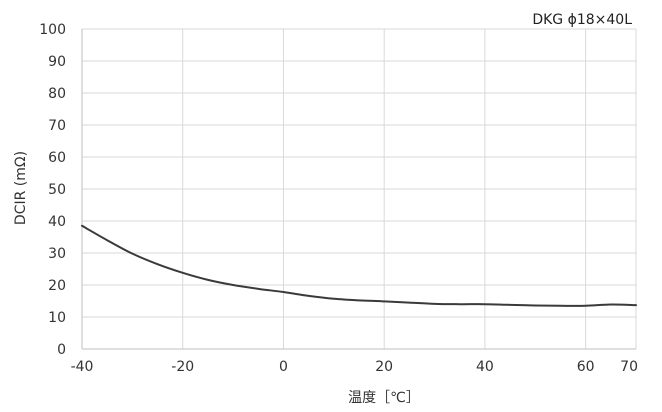  What do you see at coordinates (182, 367) in the screenshot?
I see `x-tick-label: -20` at bounding box center [182, 367].